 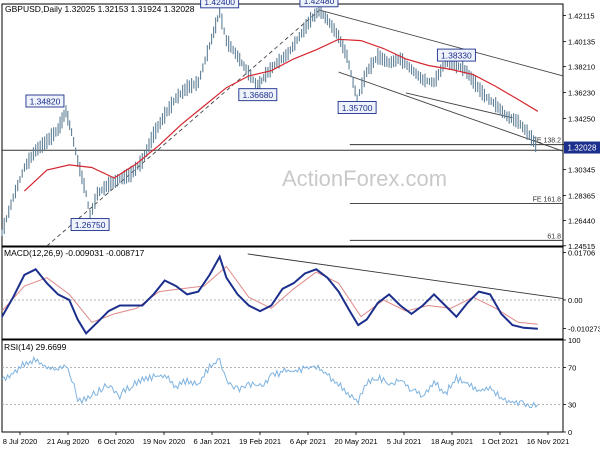 What do you see at coordinates (581, 170) in the screenshot?
I see `price-y-tick-label: 1.30345` at bounding box center [581, 170].